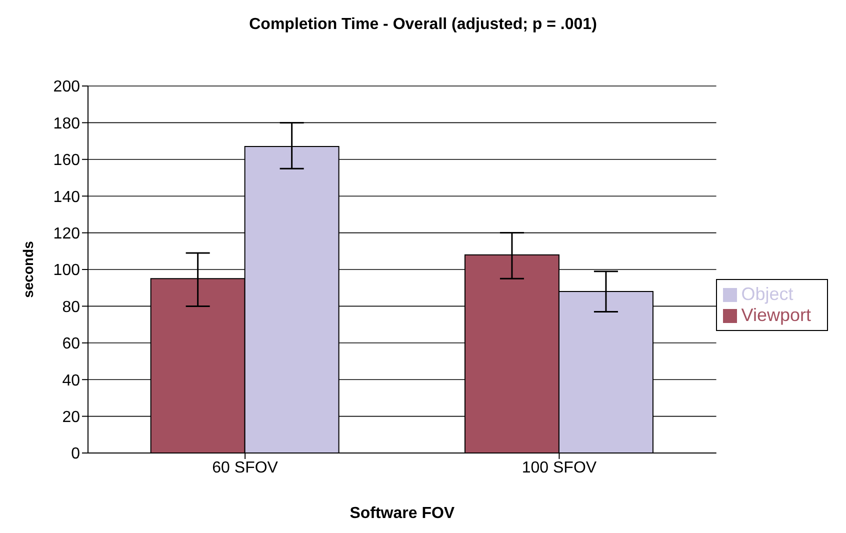 This screenshot has height=533, width=846. What do you see at coordinates (71, 344) in the screenshot?
I see `y-tick-label: 60` at bounding box center [71, 344].